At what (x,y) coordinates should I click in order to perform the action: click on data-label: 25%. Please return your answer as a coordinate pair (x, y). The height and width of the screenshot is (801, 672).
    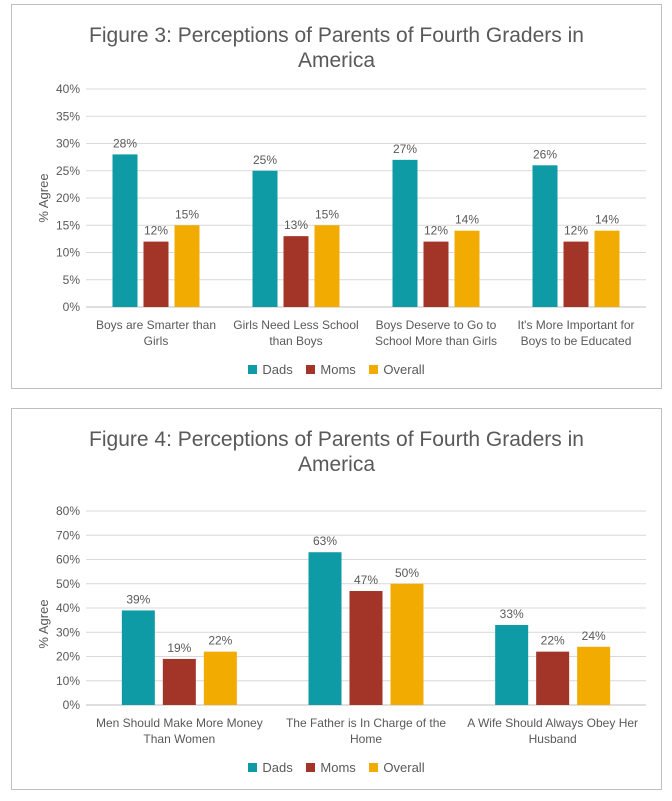
    Looking at the image, I should click on (265, 160).